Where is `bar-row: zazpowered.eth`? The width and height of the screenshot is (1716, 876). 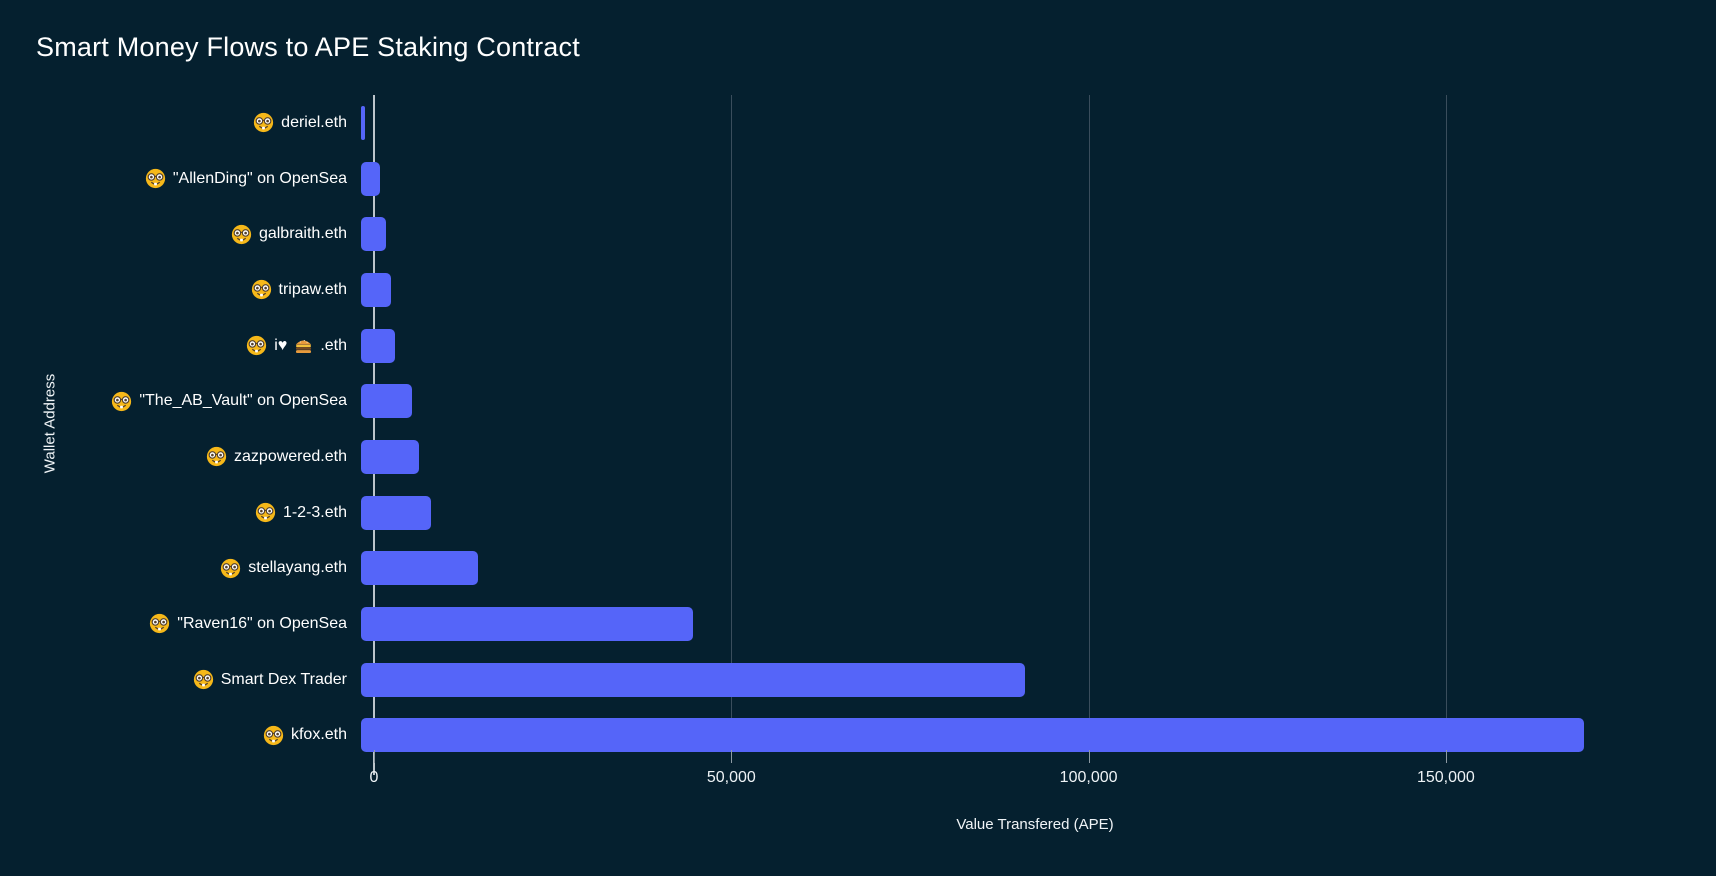
bar-row: zazpowered.eth is located at coordinates (848, 457).